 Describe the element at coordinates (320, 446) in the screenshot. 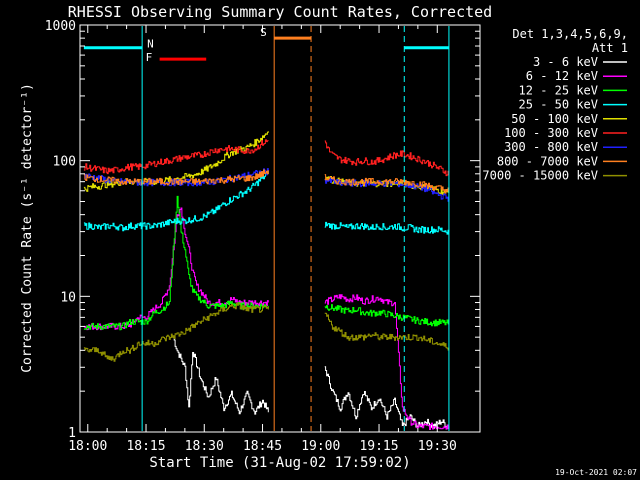

I see `x-tick-label: 19:00` at that location.